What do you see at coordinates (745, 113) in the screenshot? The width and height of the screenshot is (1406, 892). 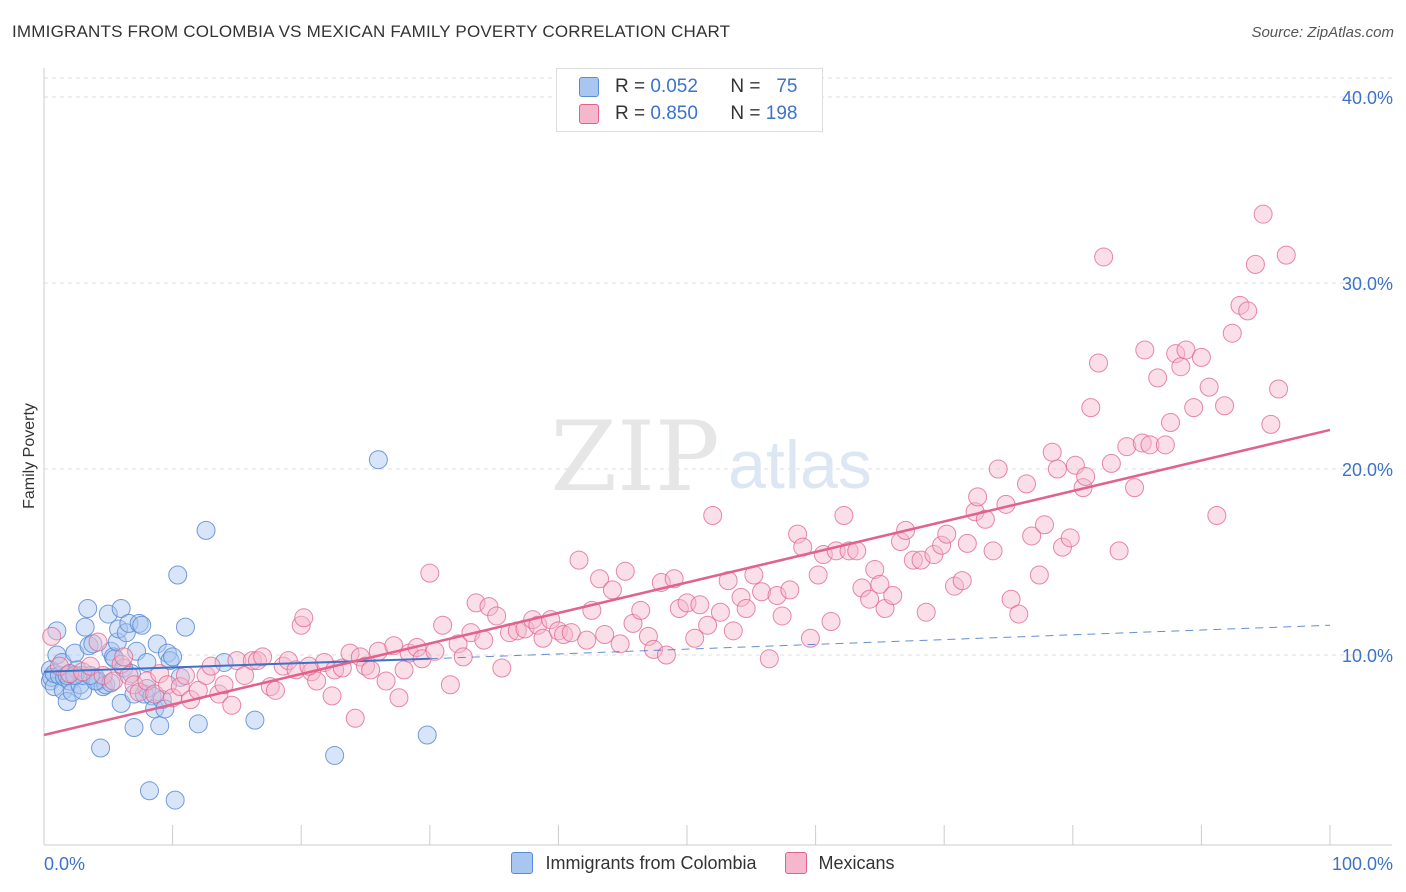 I see `legend-n-label: N =` at bounding box center [745, 113].